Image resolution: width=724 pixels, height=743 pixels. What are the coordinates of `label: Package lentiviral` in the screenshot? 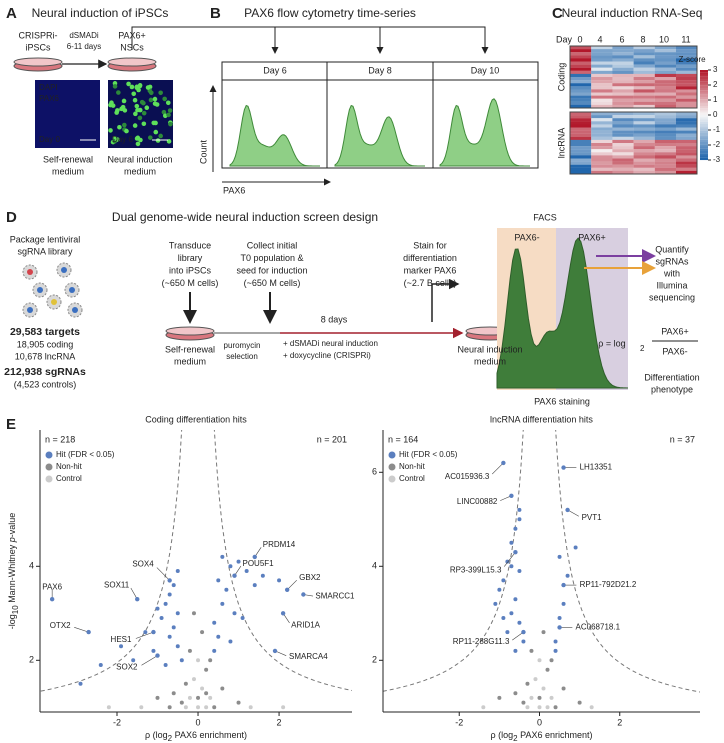 It's located at (45, 239).